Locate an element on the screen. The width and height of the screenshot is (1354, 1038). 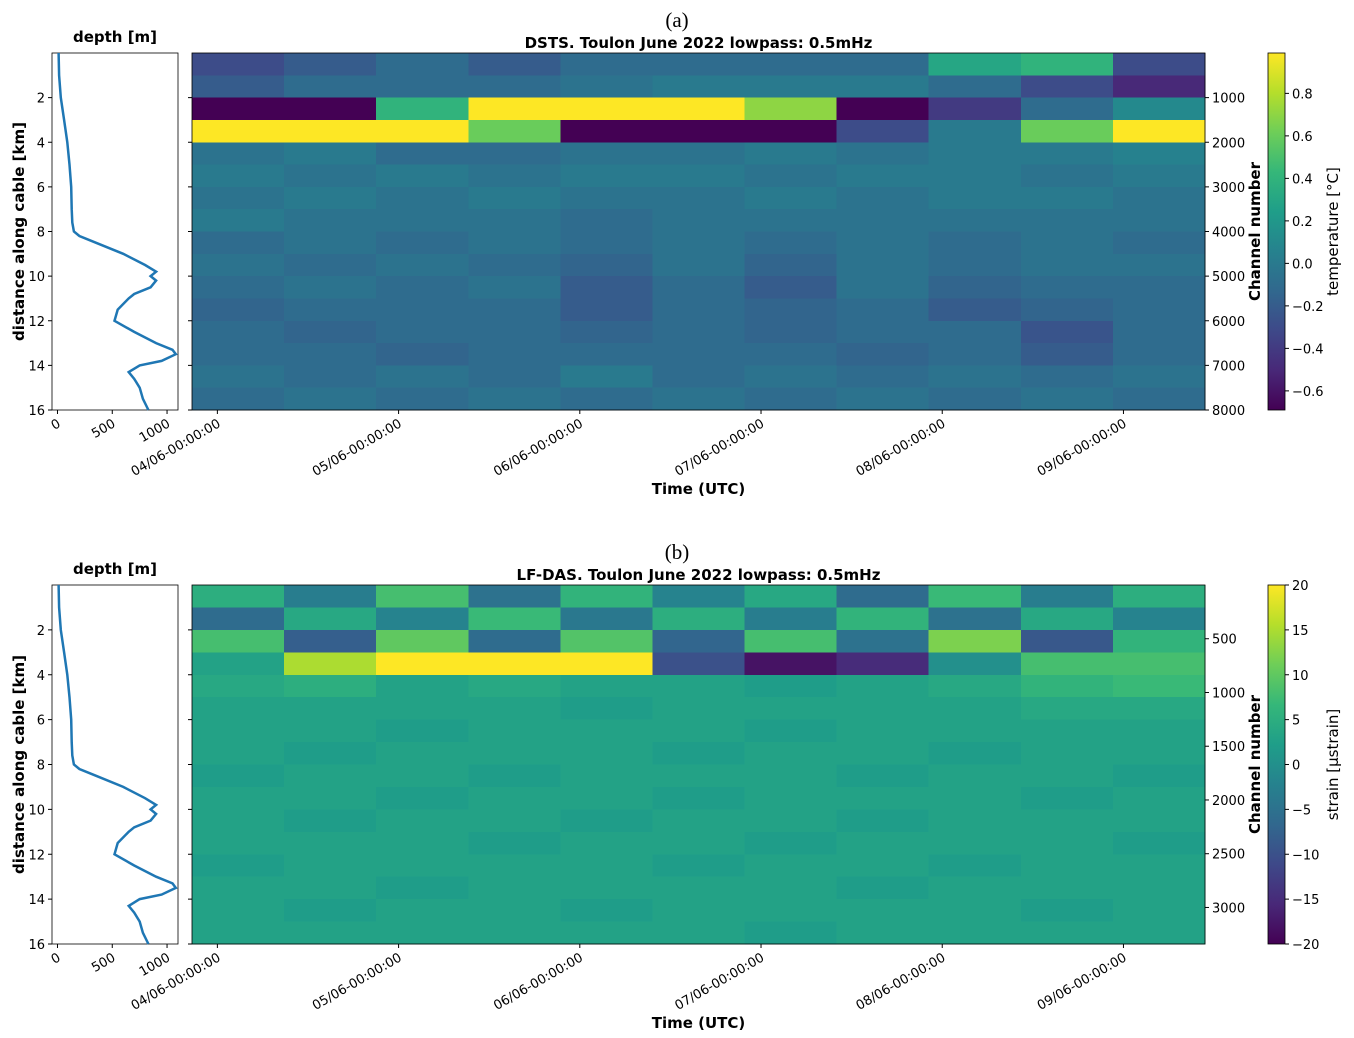
colorbar-tick-label: −20 is located at coordinates (1305, 945).